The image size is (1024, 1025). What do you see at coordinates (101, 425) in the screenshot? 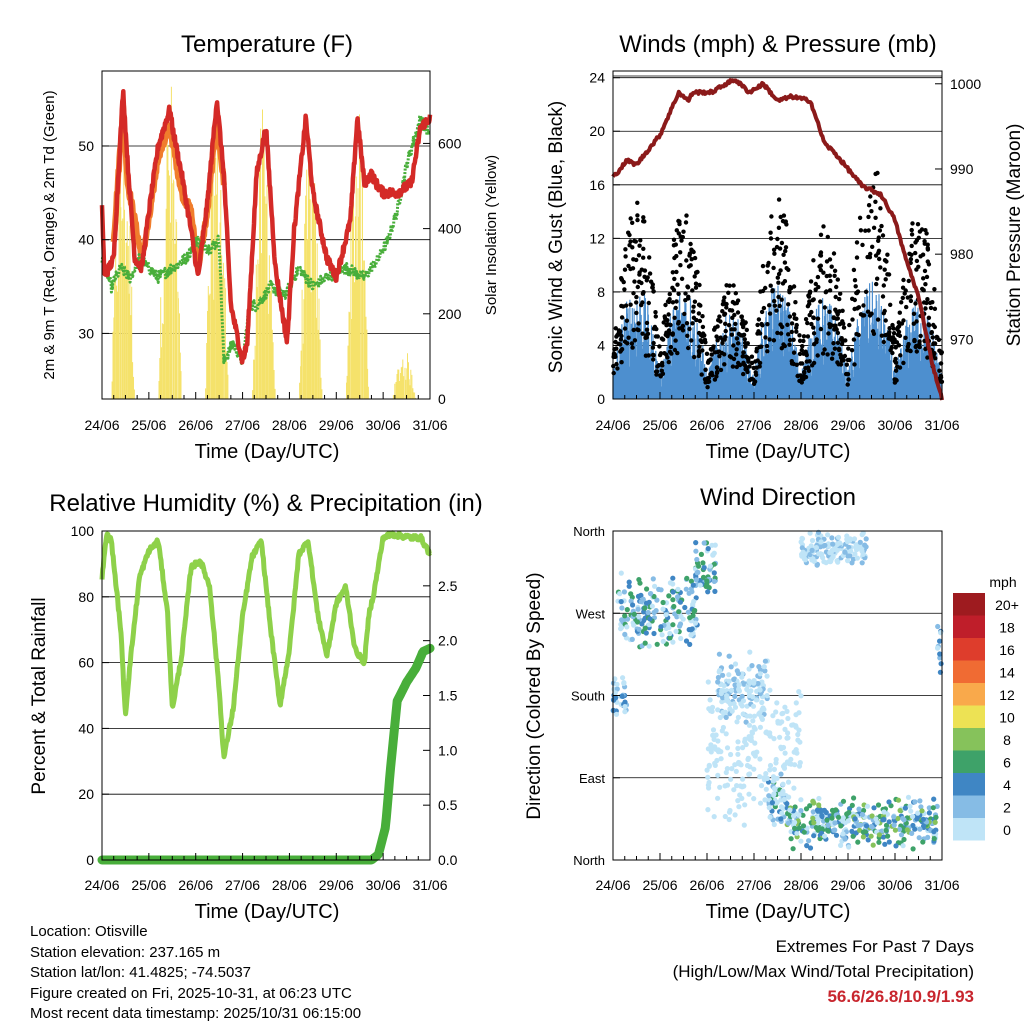
I see `x-tick-label: 24/06` at bounding box center [101, 425].